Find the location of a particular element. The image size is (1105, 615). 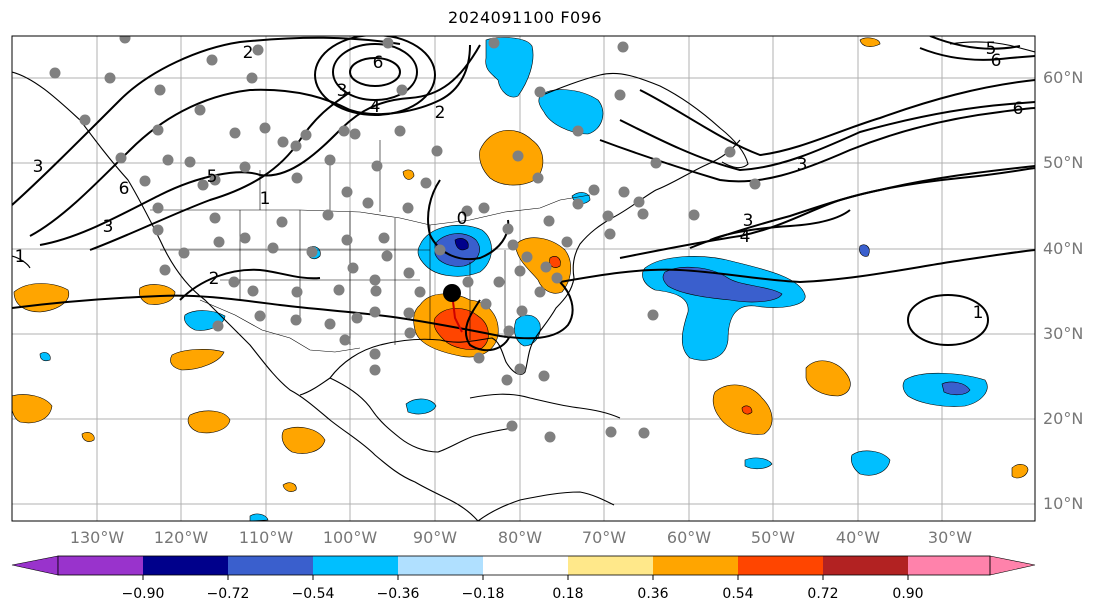

colorbar-tick-label: −0.72 is located at coordinates (228, 594).